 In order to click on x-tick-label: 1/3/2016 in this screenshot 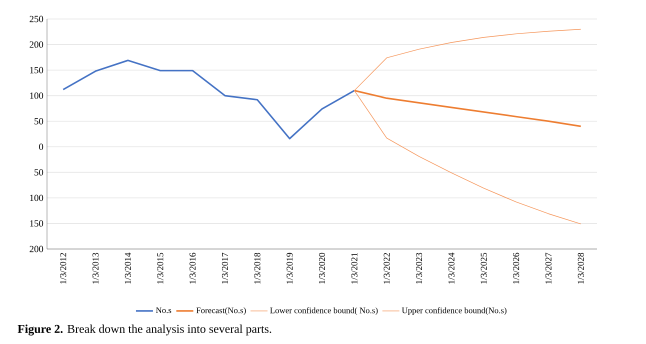, I will do `click(193, 268)`.